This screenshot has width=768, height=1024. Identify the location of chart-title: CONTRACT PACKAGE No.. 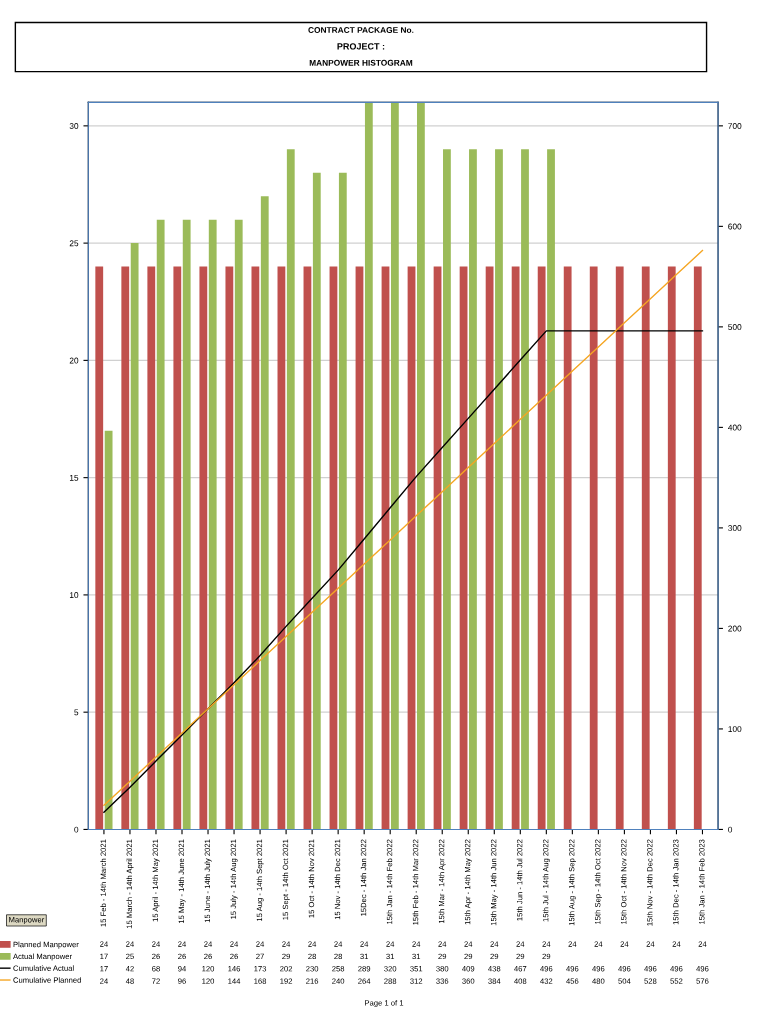
(361, 30).